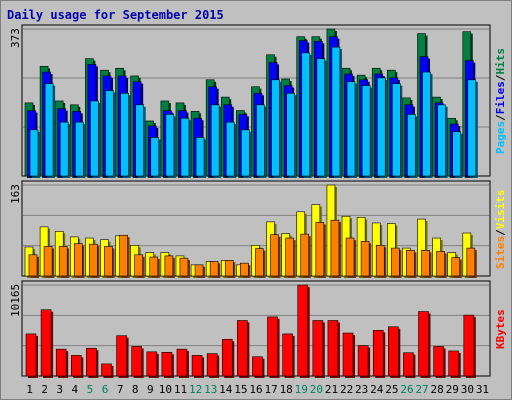 This screenshot has height=400, width=512. What do you see at coordinates (437, 389) in the screenshot?
I see `day-label-28: 28` at bounding box center [437, 389].